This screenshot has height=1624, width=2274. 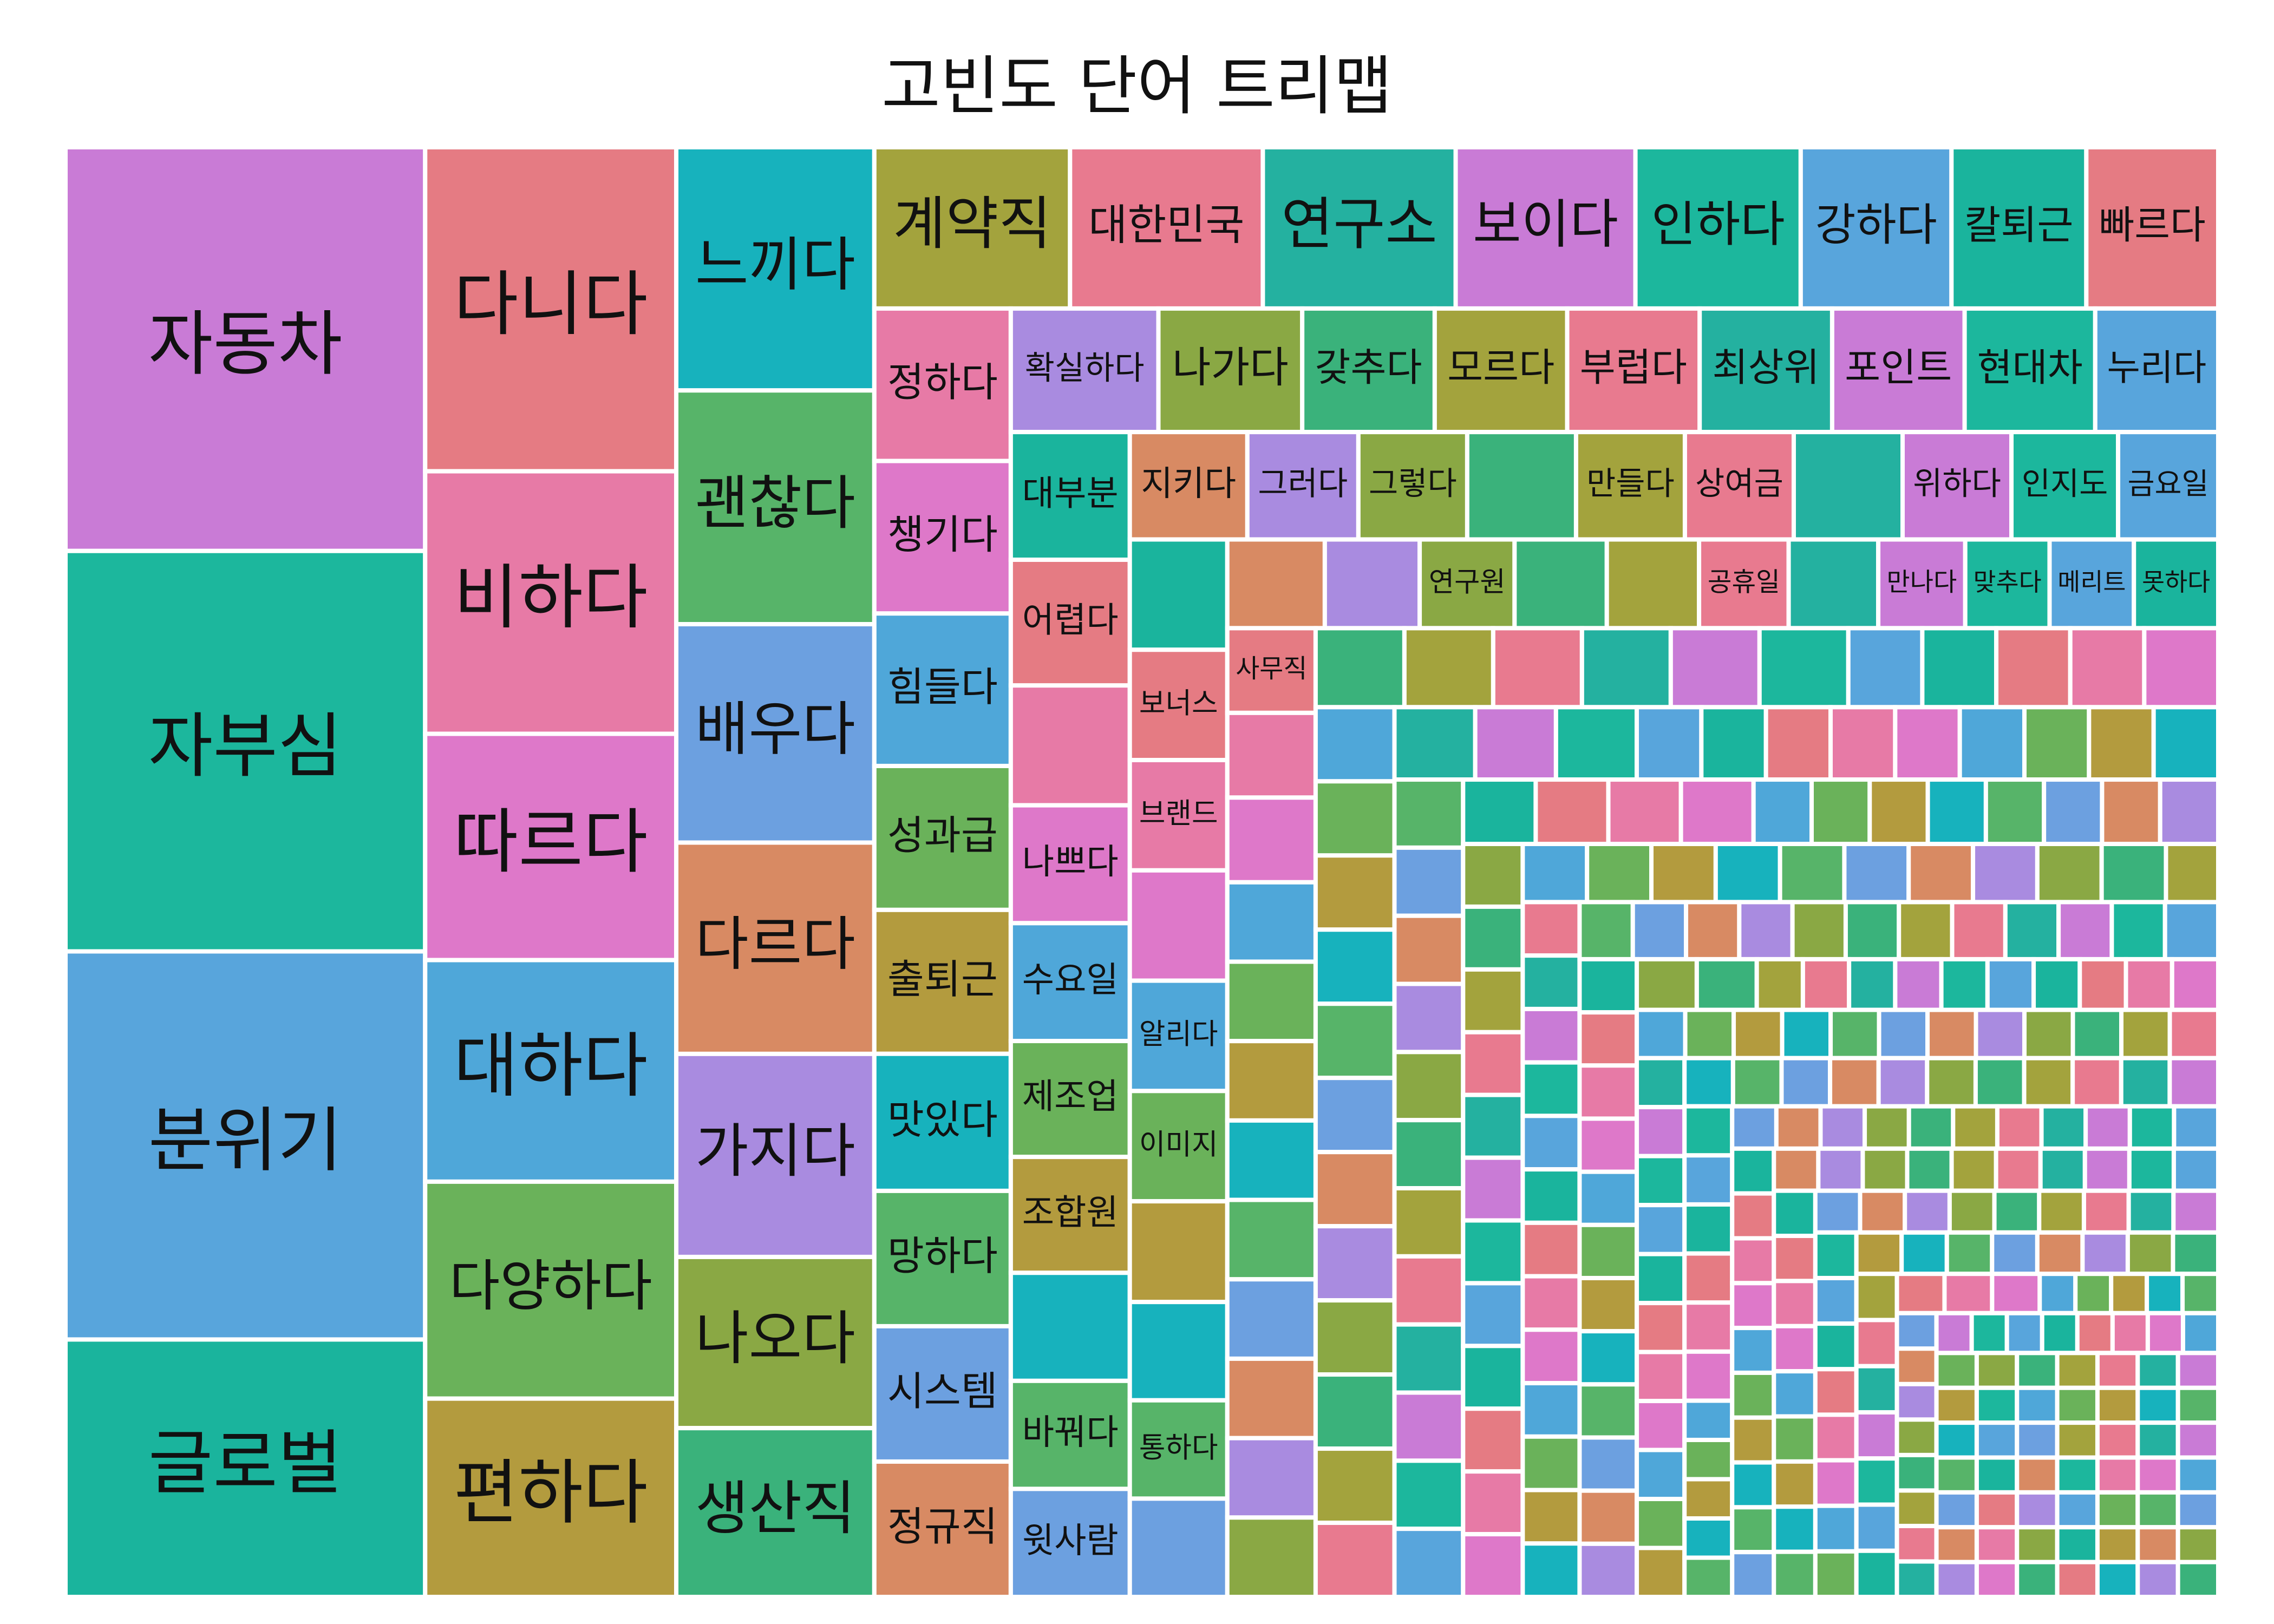 What do you see at coordinates (1766, 367) in the screenshot?
I see `tile-label: 최상위` at bounding box center [1766, 367].